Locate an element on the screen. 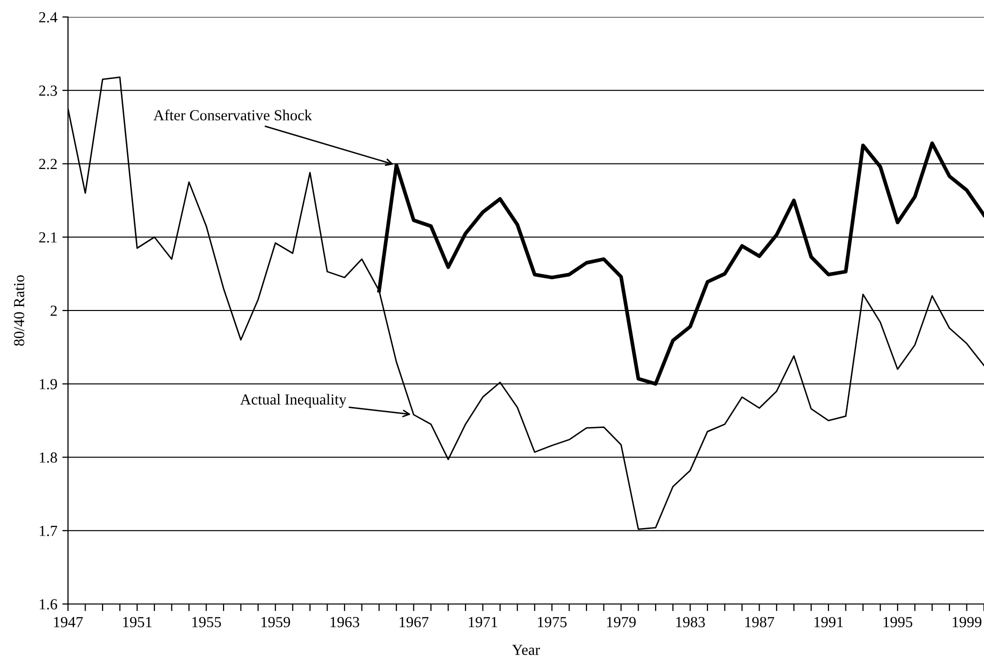  x-tick-label: 1987 is located at coordinates (759, 622).